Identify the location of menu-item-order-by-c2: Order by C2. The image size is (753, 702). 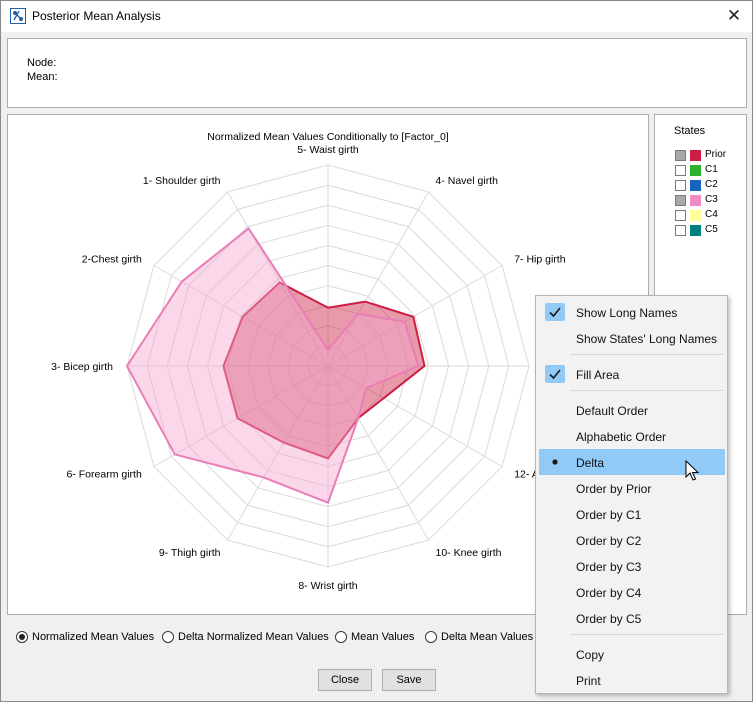
(632, 540).